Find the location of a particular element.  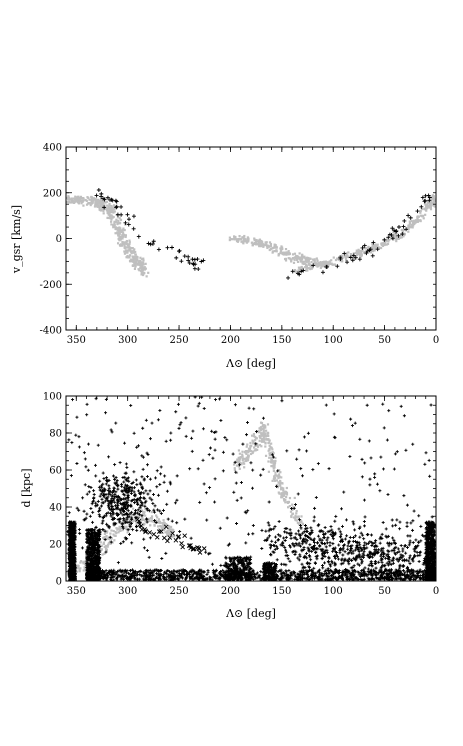

velocity-x-tick-label: 150 is located at coordinates (281, 340).